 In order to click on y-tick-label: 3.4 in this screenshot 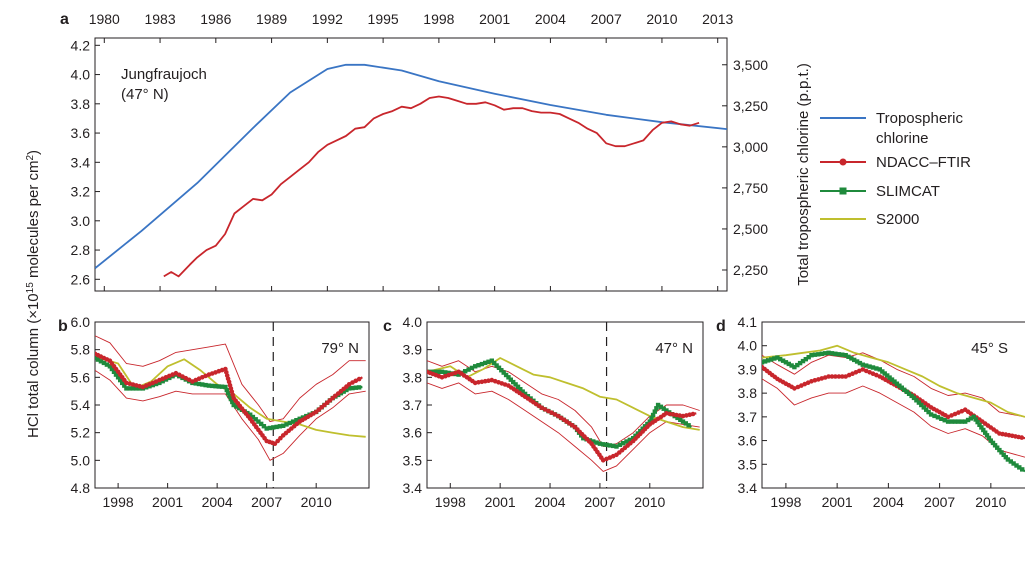, I will do `click(413, 488)`.